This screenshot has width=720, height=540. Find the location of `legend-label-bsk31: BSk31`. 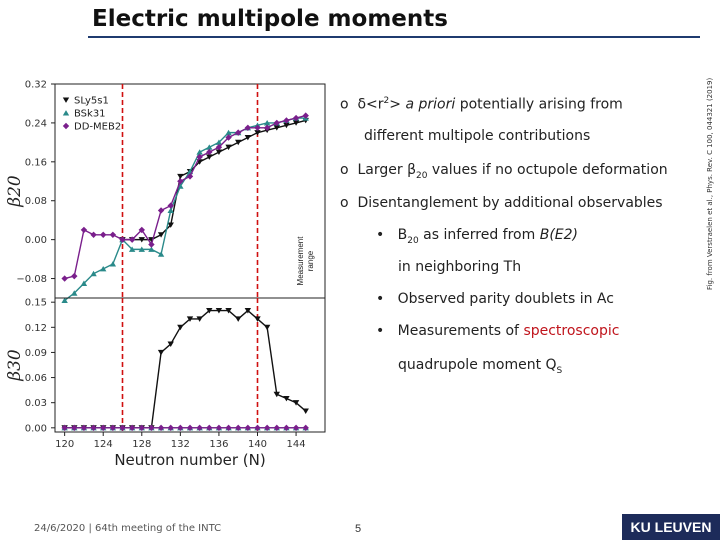

legend-label-bsk31: BSk31 is located at coordinates (90, 114).